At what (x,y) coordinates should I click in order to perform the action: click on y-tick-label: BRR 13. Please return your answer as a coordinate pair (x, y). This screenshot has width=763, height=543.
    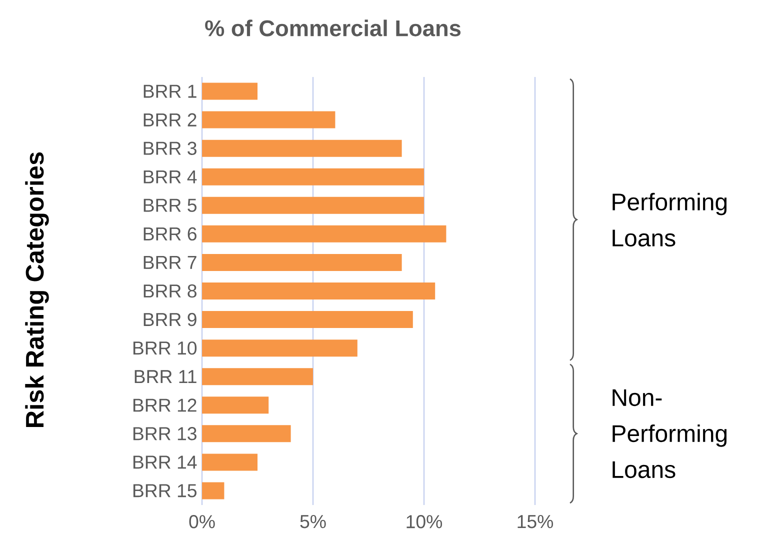
    Looking at the image, I should click on (164, 433).